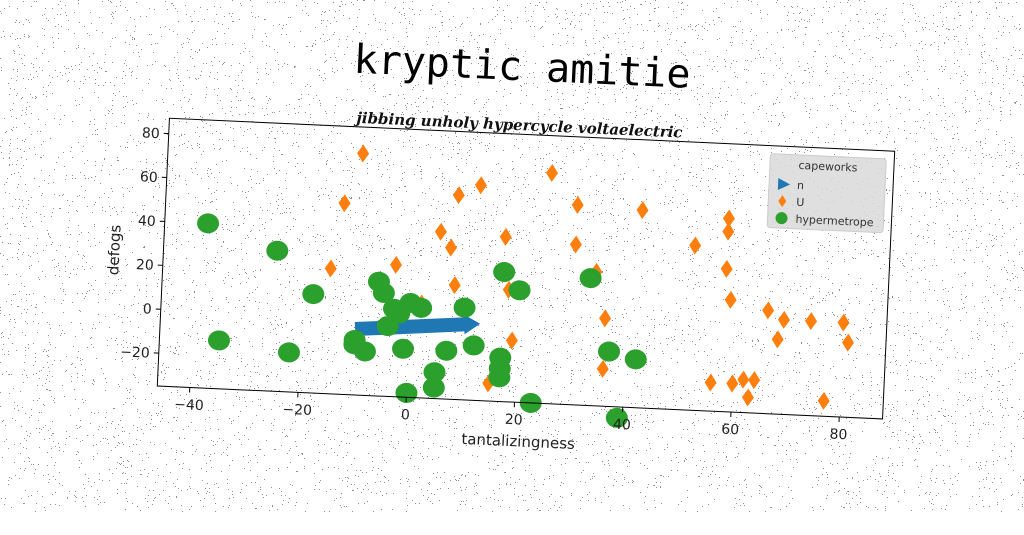  Describe the element at coordinates (828, 167) in the screenshot. I see `legend-title: capeworks` at that location.